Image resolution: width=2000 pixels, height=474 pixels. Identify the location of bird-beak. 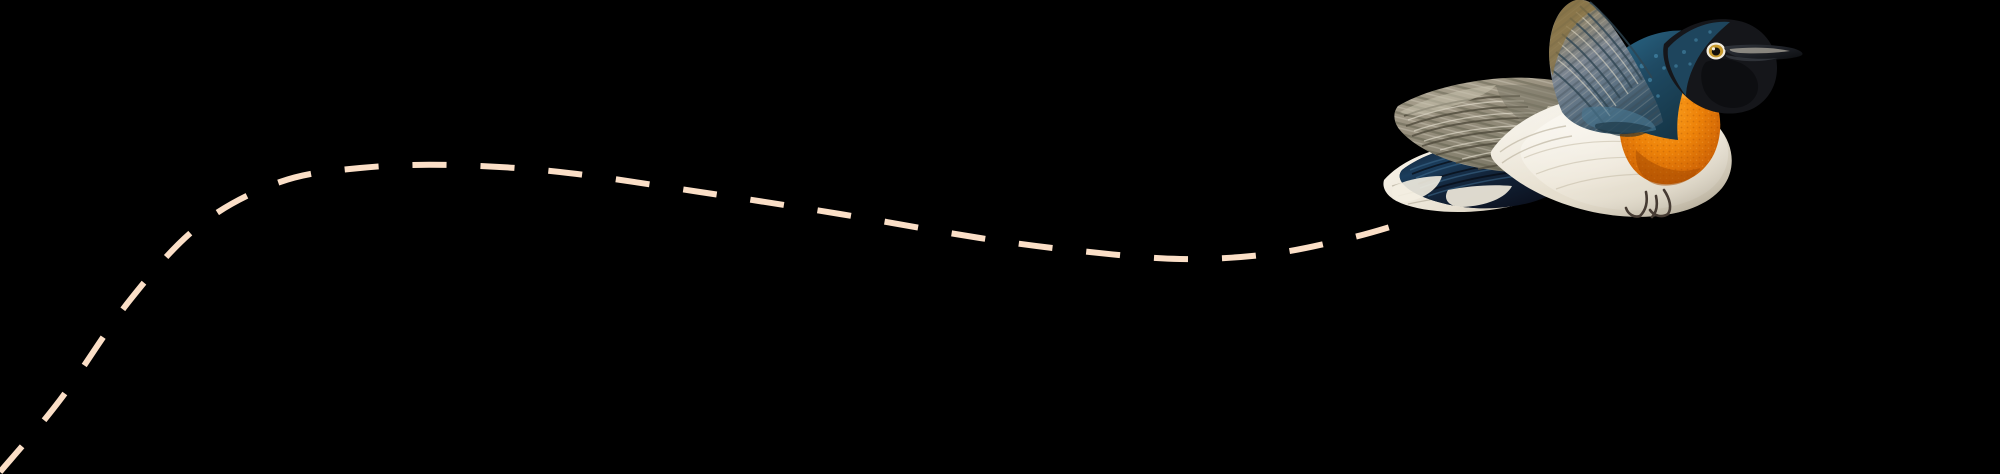
(1763, 53).